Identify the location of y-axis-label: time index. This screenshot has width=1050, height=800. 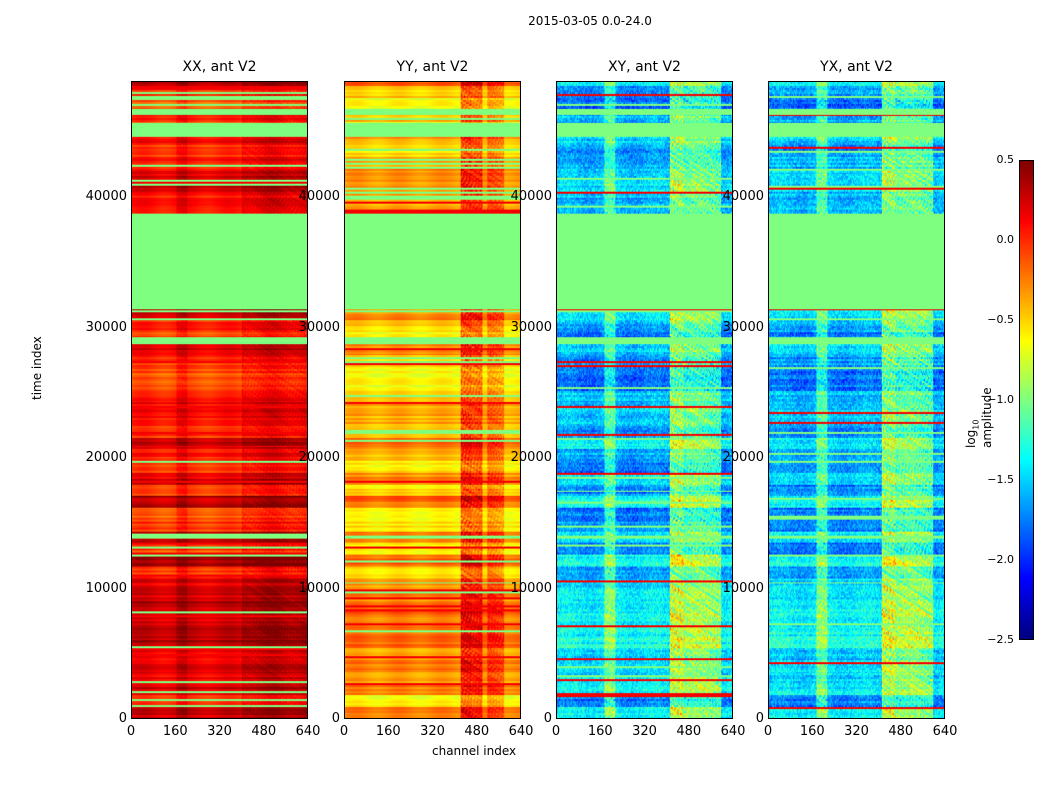
(37, 368).